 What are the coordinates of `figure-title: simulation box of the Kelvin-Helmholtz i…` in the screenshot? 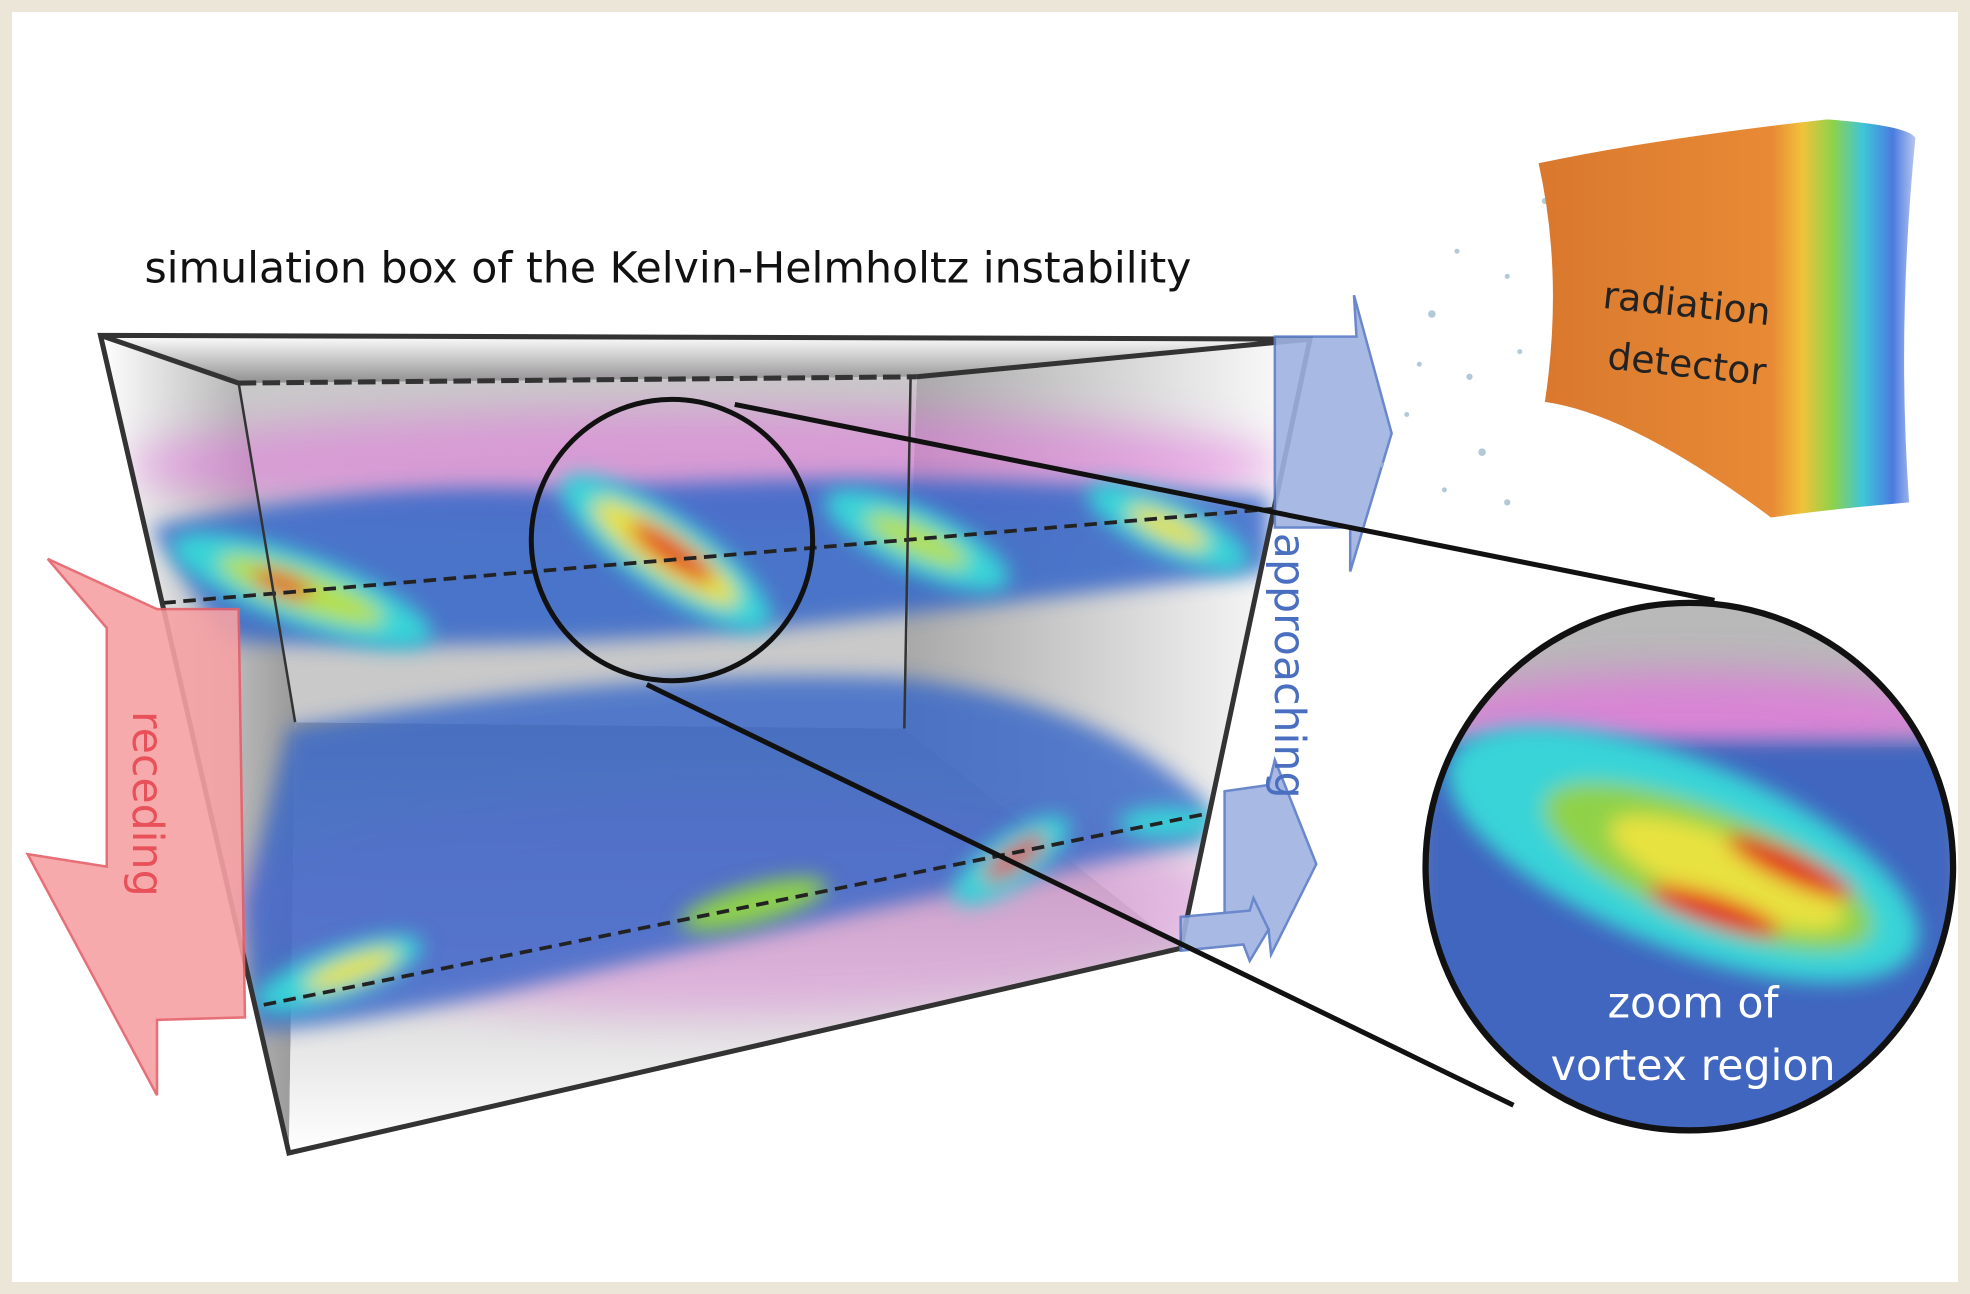 It's located at (667, 269).